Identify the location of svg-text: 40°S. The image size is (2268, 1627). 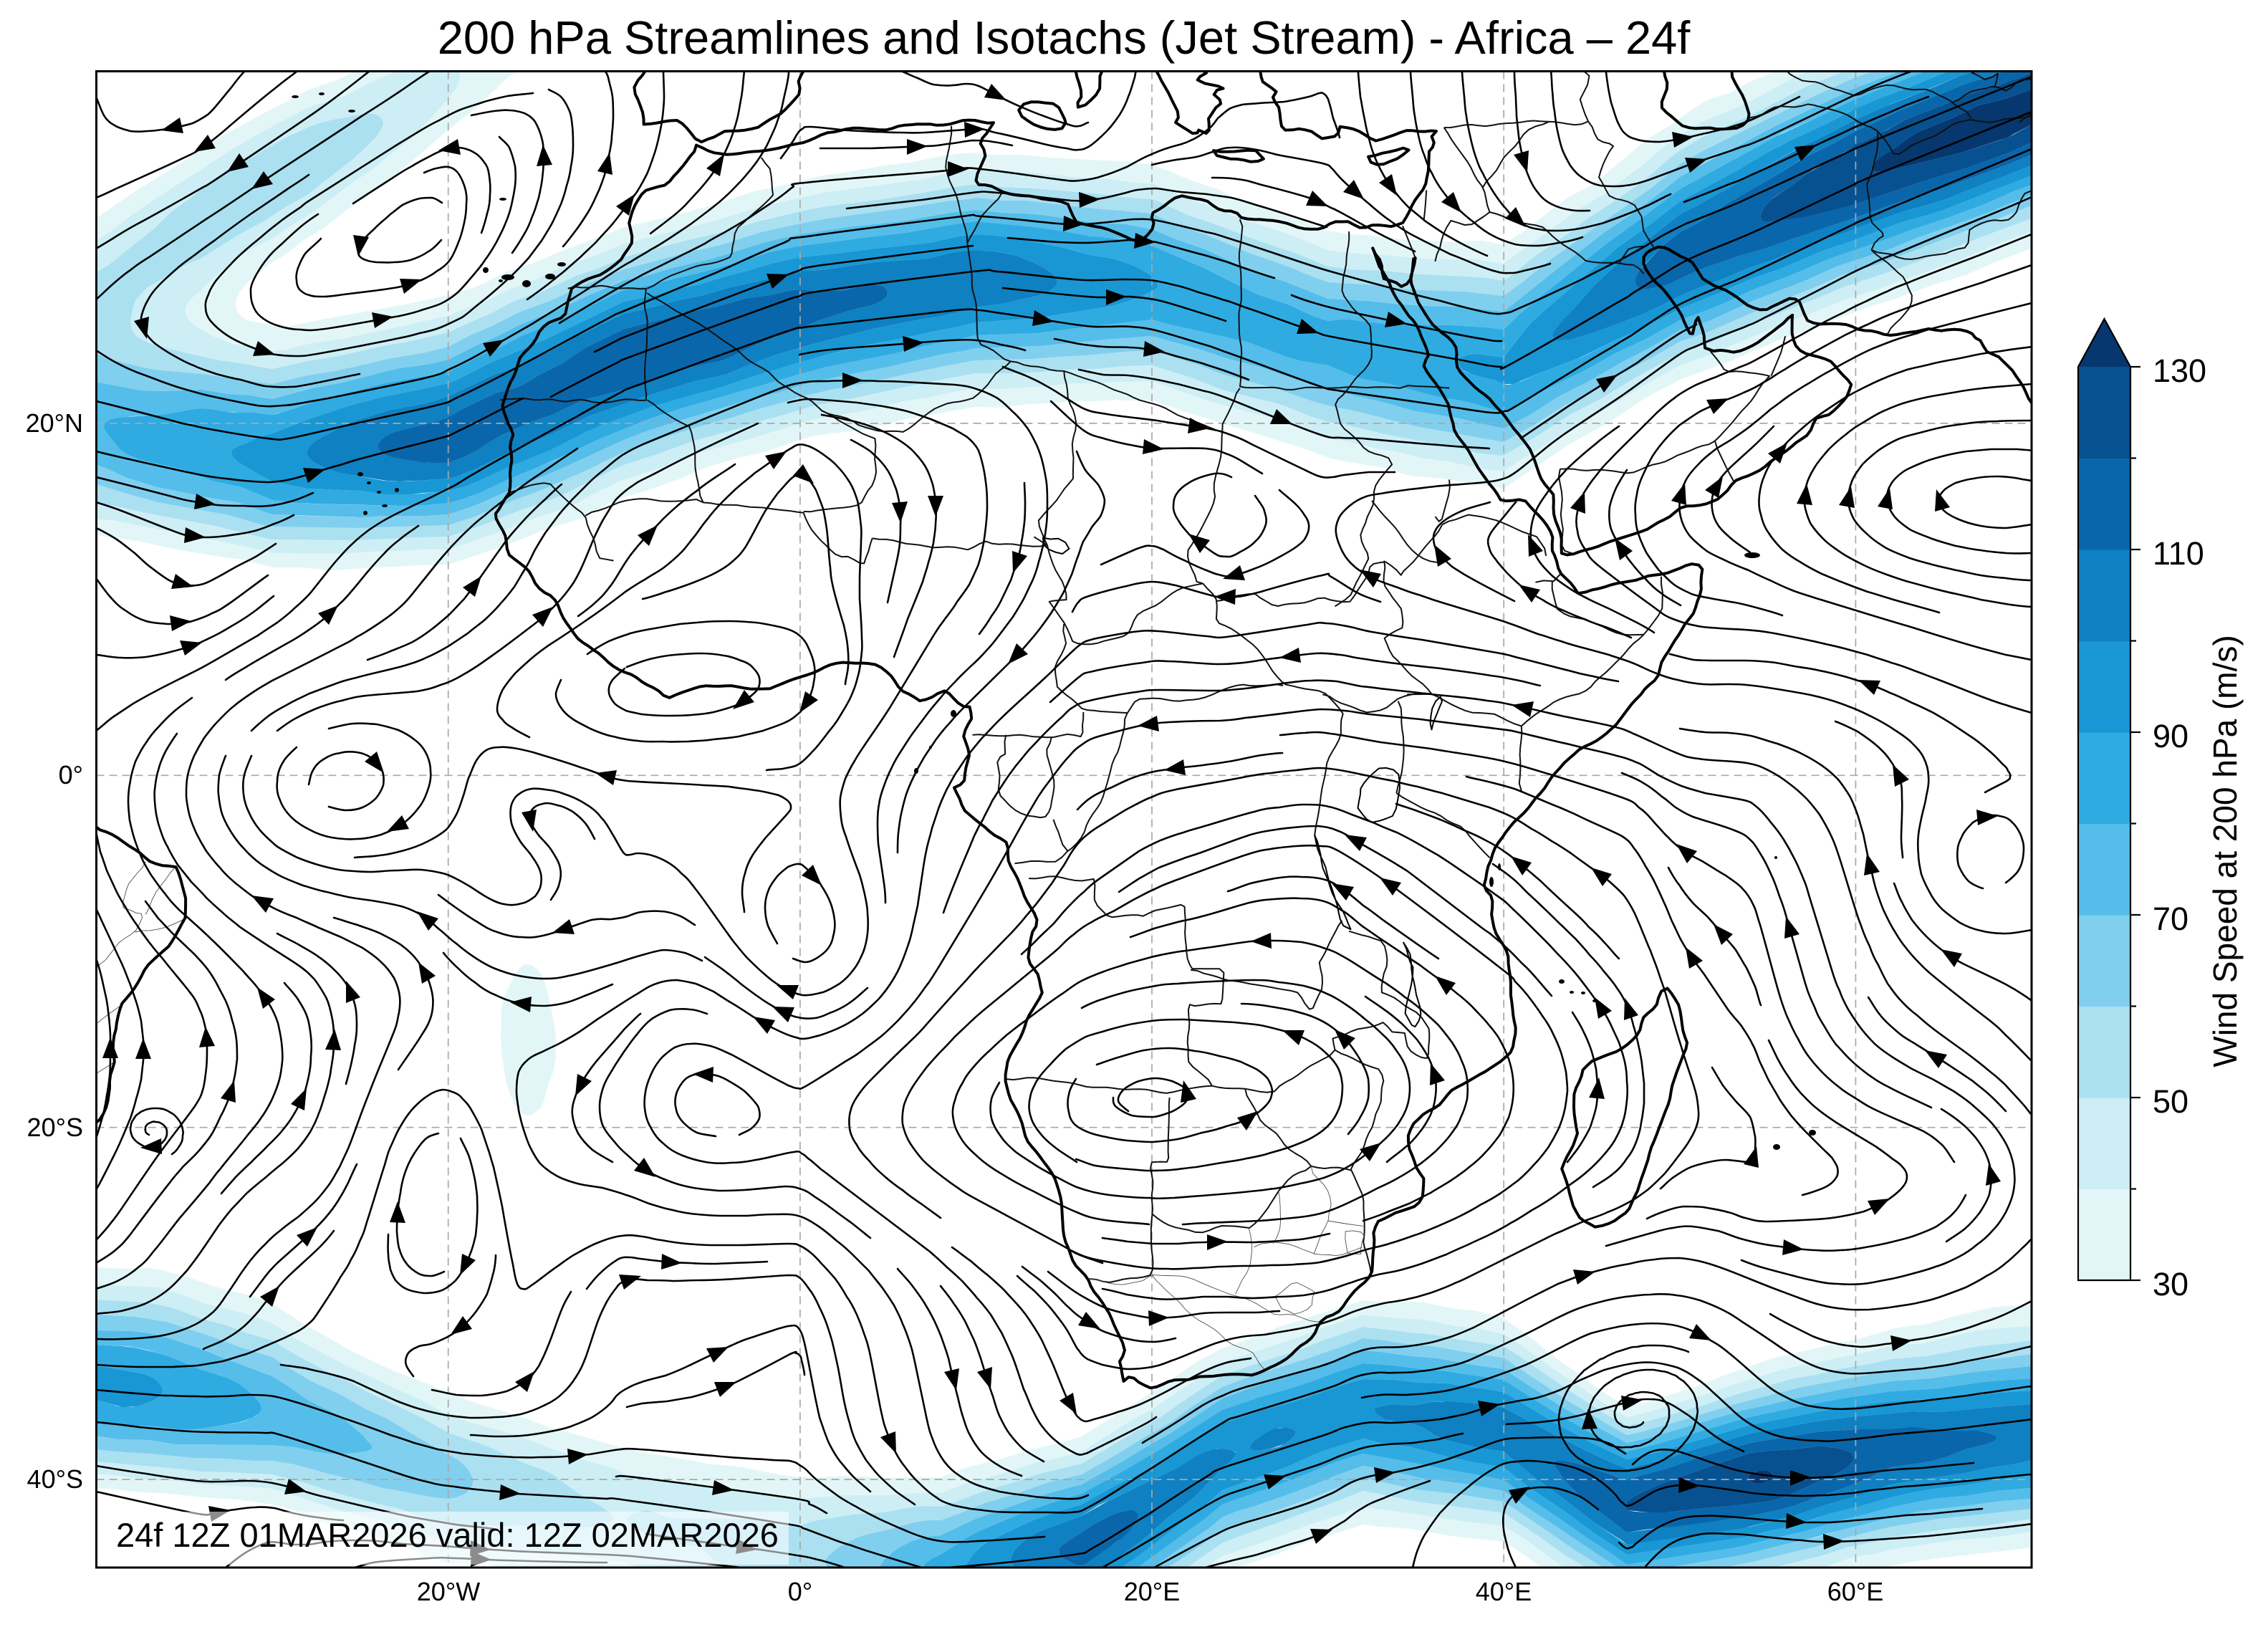
(55, 1479).